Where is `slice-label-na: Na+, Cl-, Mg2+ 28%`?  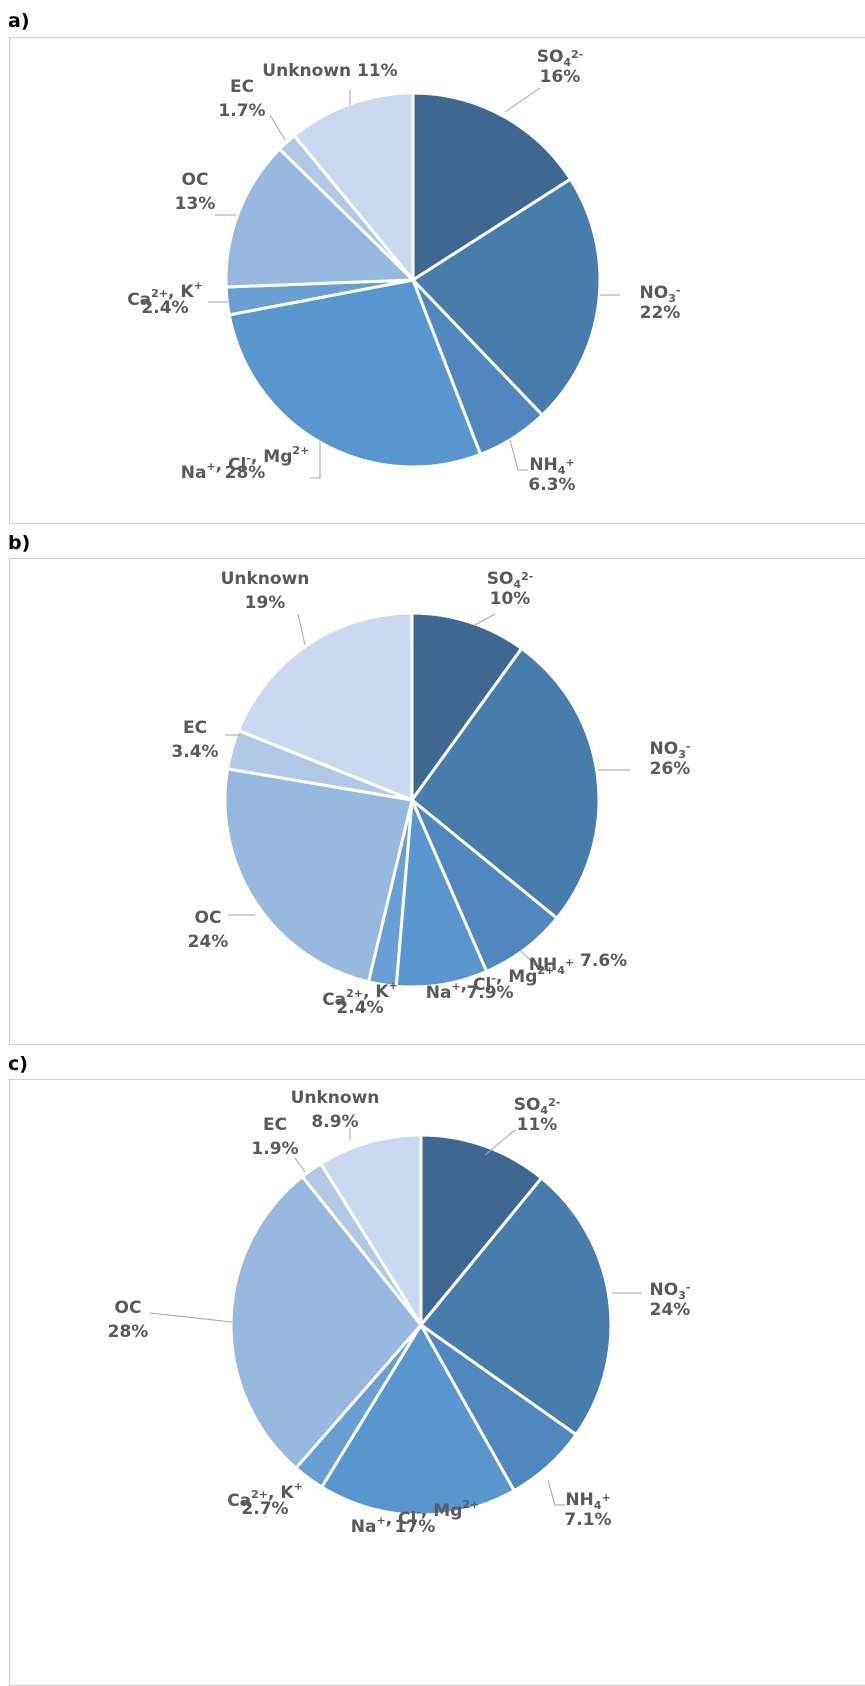 slice-label-na: Na+, Cl-, Mg2+ 28% is located at coordinates (245, 463).